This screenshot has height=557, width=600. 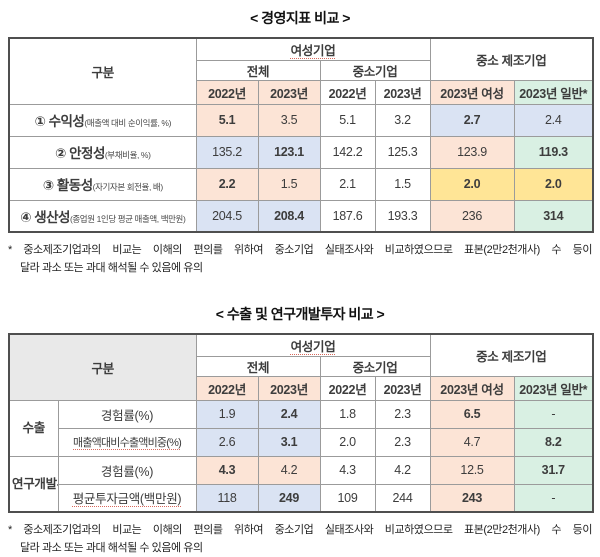 What do you see at coordinates (102, 152) in the screenshot?
I see `row-label: ② 안정성(부채비율, %)` at bounding box center [102, 152].